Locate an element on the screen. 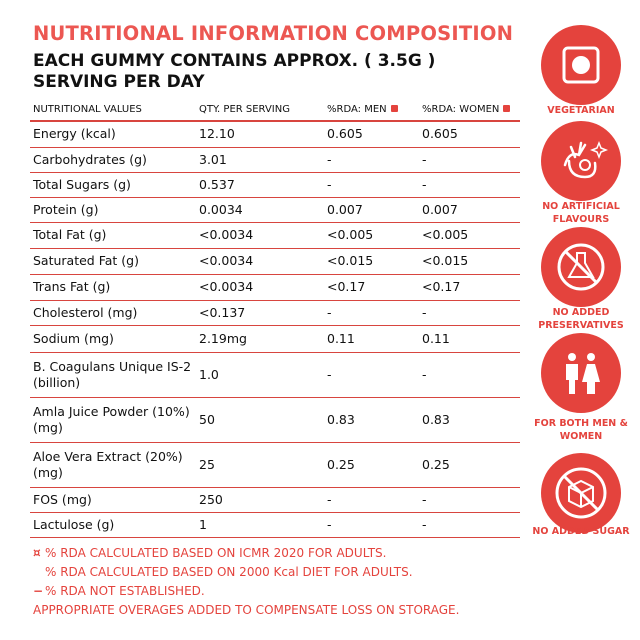 This screenshot has width=640, height=640. table-row: Trans Fat (g) <0.0034 <0.17 <0.17 is located at coordinates (275, 287).